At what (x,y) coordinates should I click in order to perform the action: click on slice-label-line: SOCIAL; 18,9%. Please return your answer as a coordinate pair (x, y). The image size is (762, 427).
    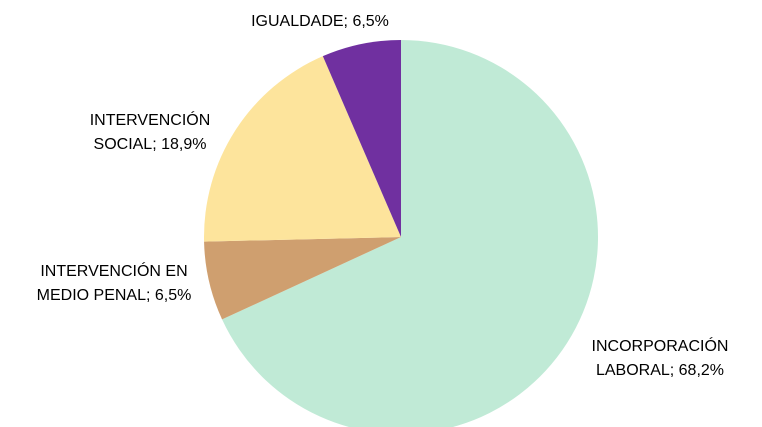
    Looking at the image, I should click on (150, 144).